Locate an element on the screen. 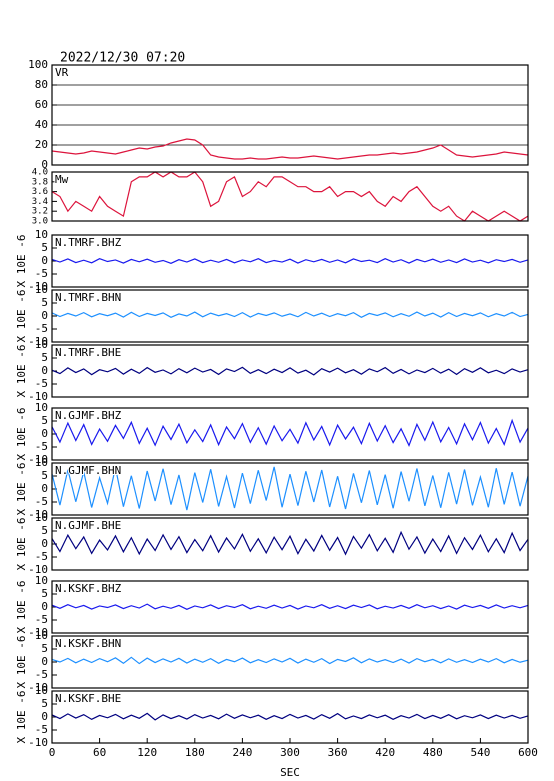 The image size is (554, 781). y-tick-label: 80 is located at coordinates (41, 84).